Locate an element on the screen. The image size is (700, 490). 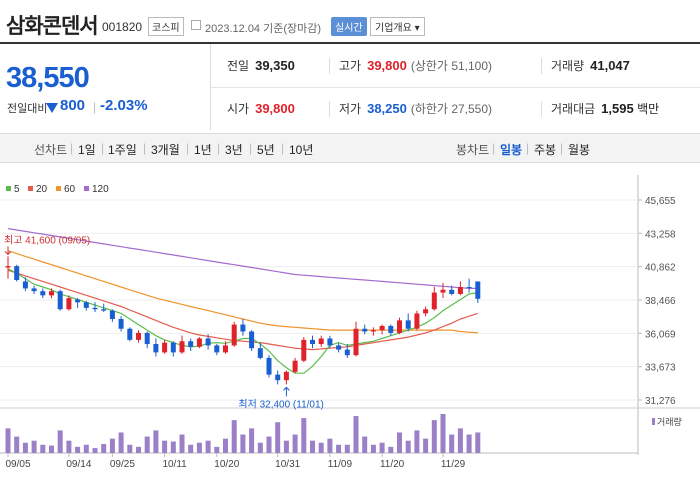
volume-legend-swatch is located at coordinates (653, 421).